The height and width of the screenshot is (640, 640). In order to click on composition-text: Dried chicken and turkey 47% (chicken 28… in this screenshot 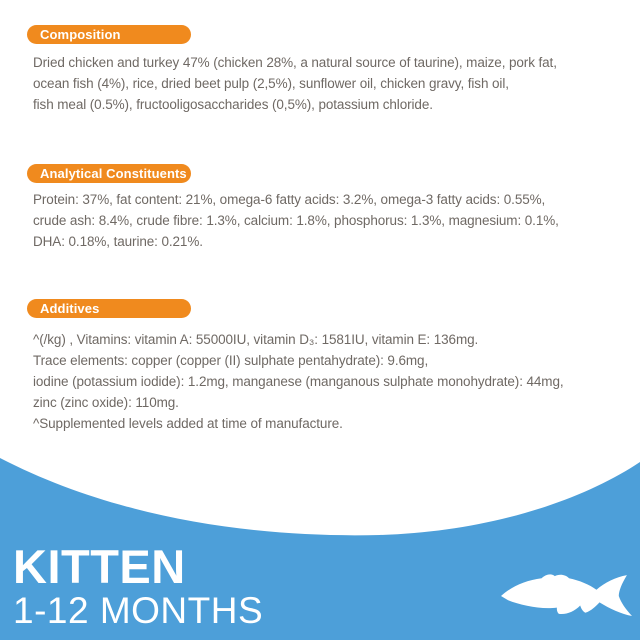, I will do `click(295, 83)`.